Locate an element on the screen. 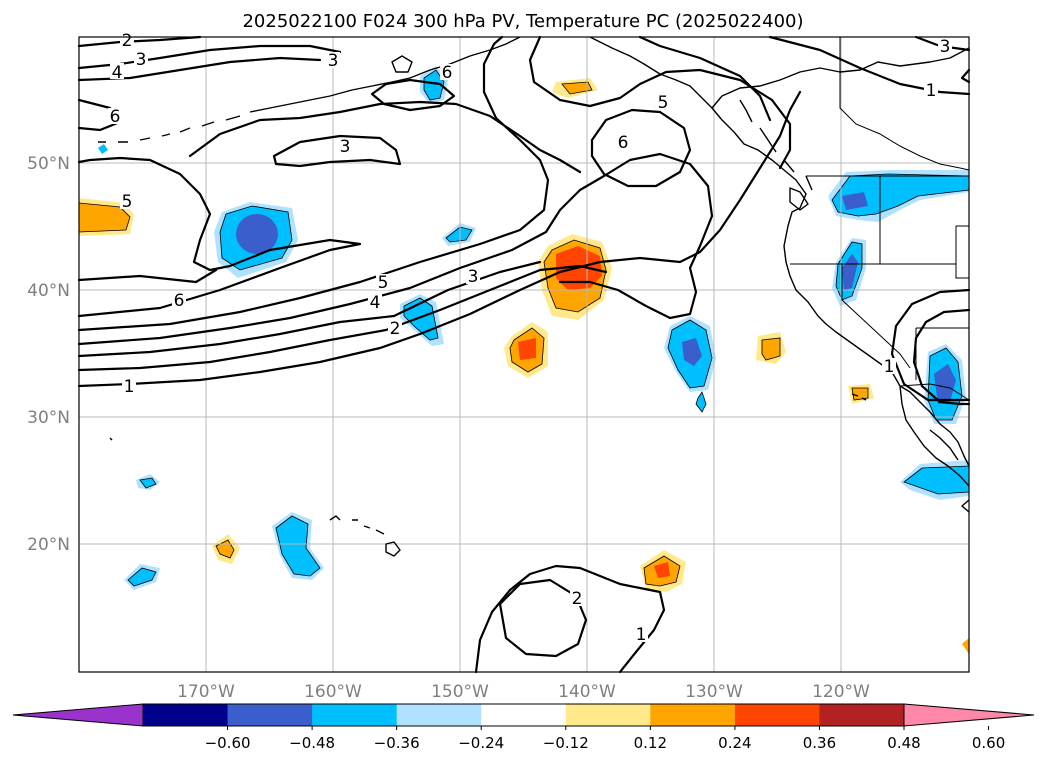  political-borders is located at coordinates (880, 219).